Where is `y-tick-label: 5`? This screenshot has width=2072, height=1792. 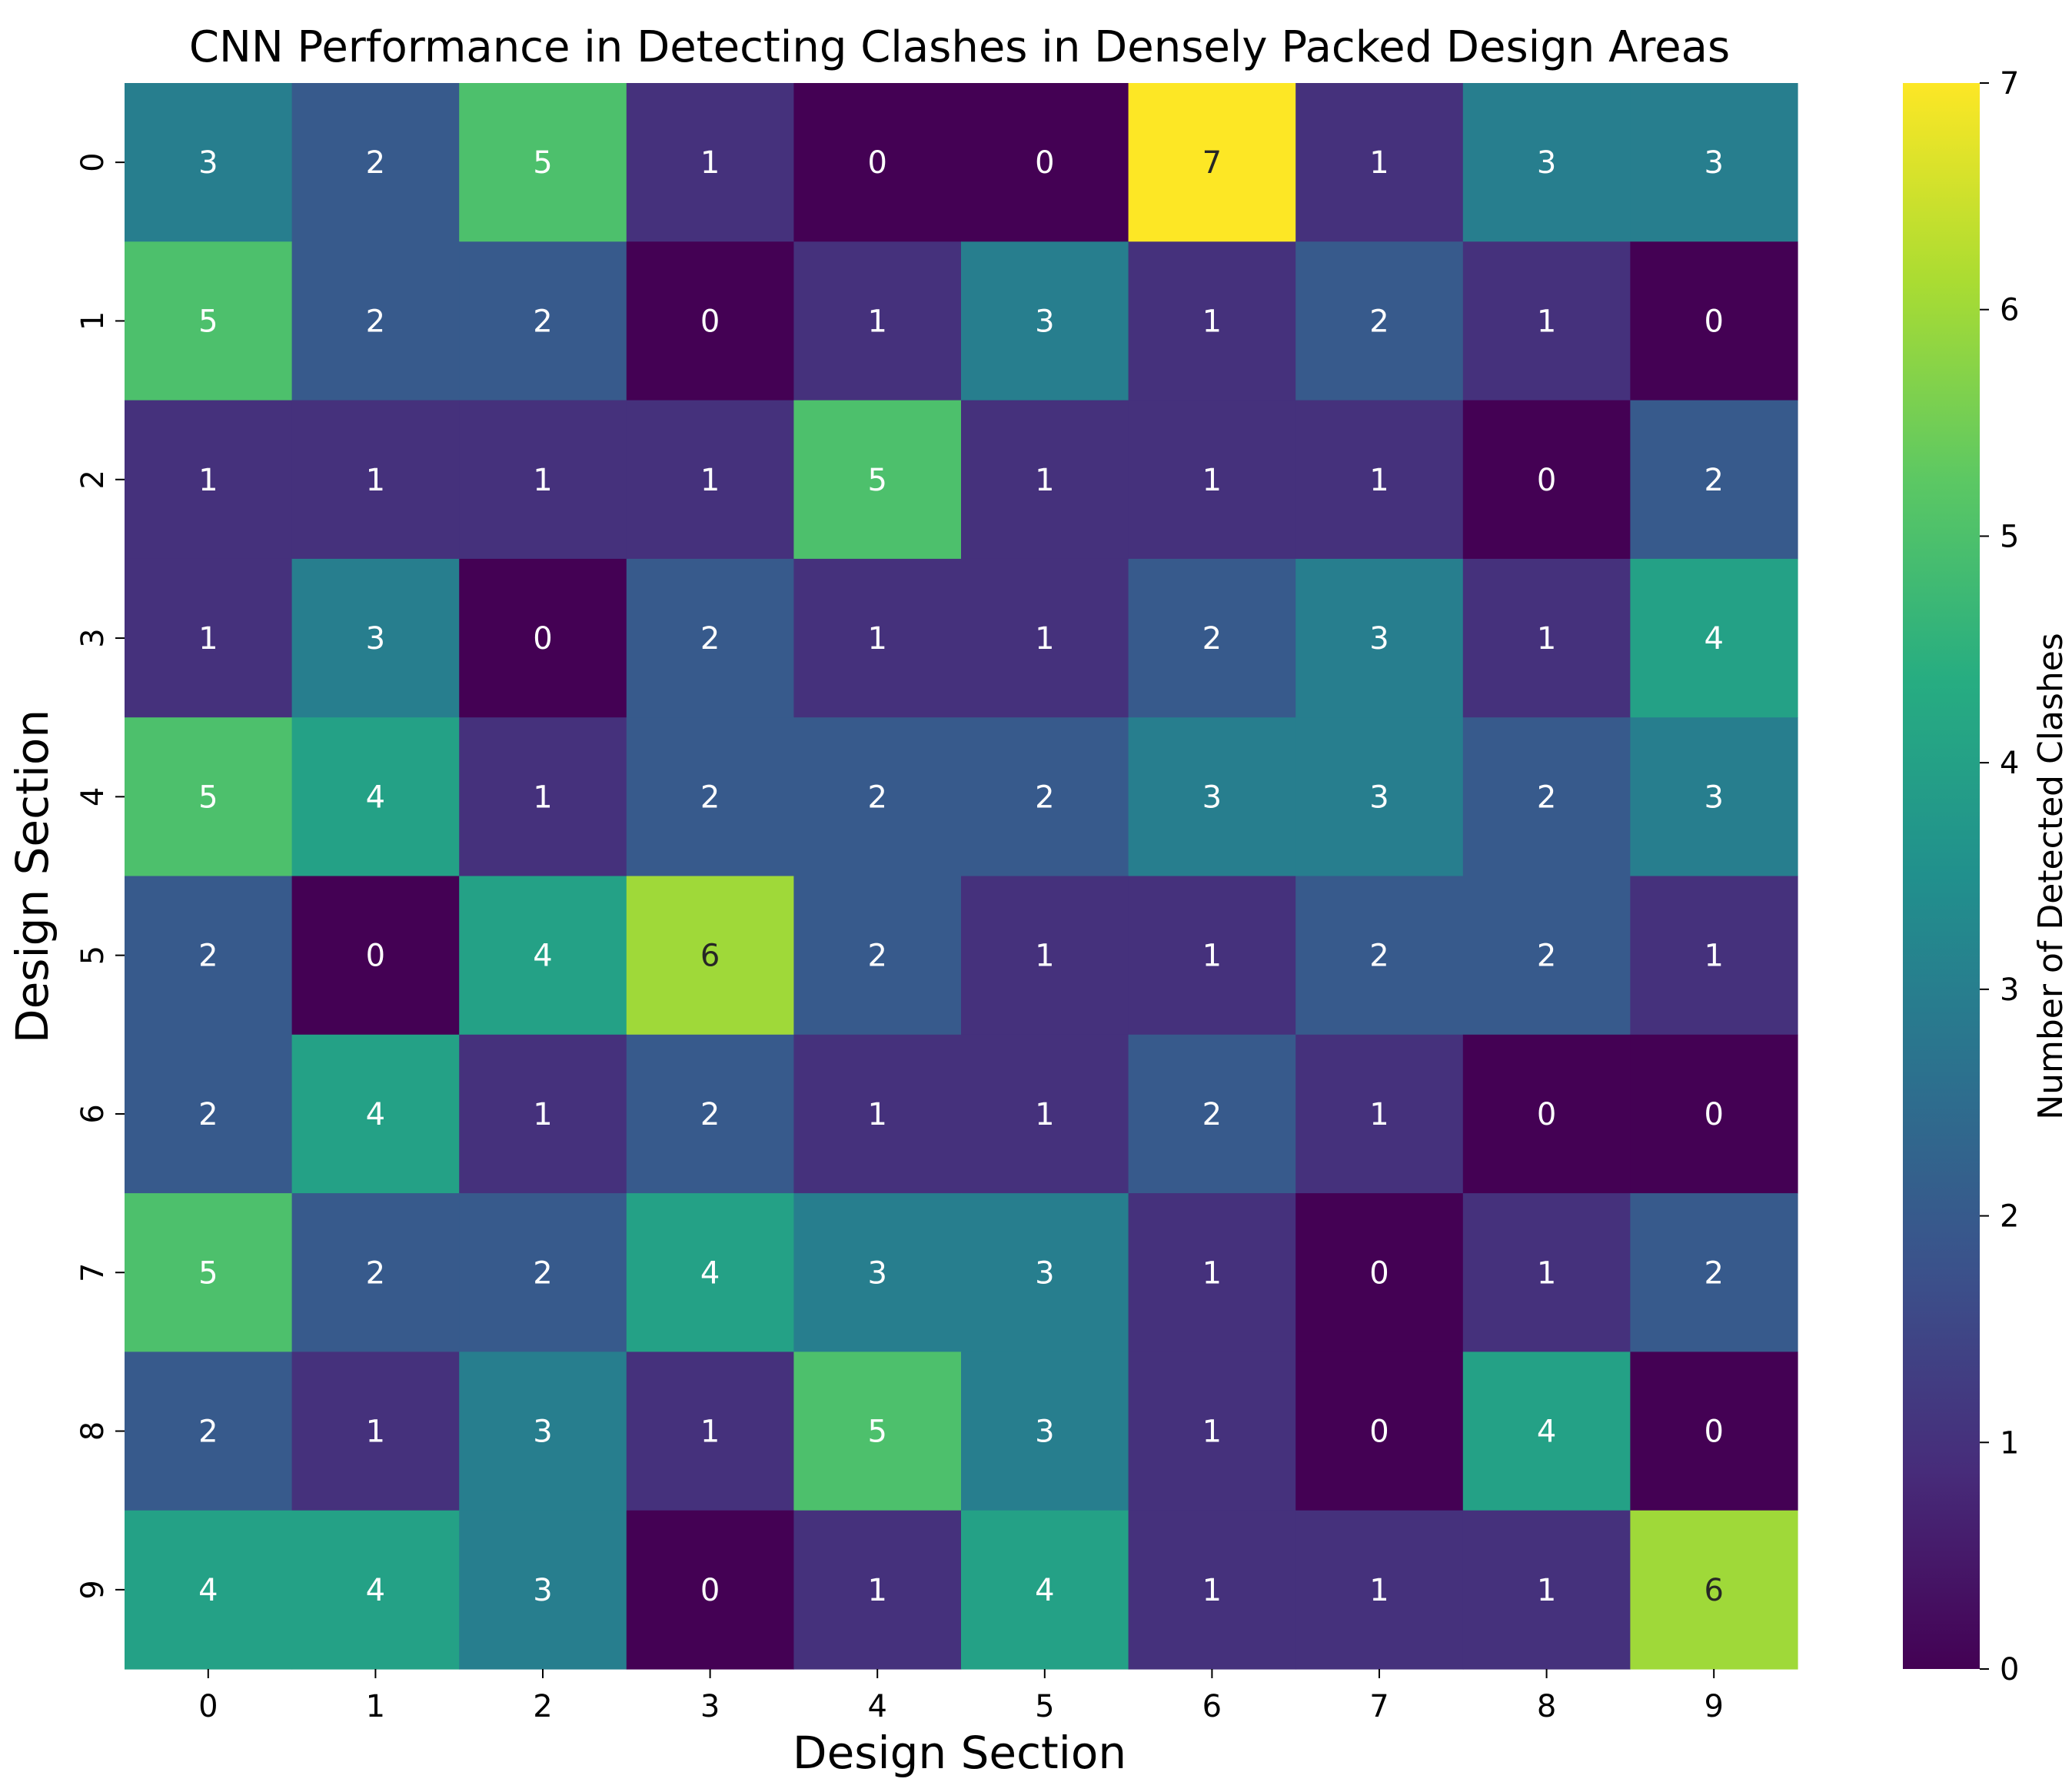 y-tick-label: 5 is located at coordinates (93, 955).